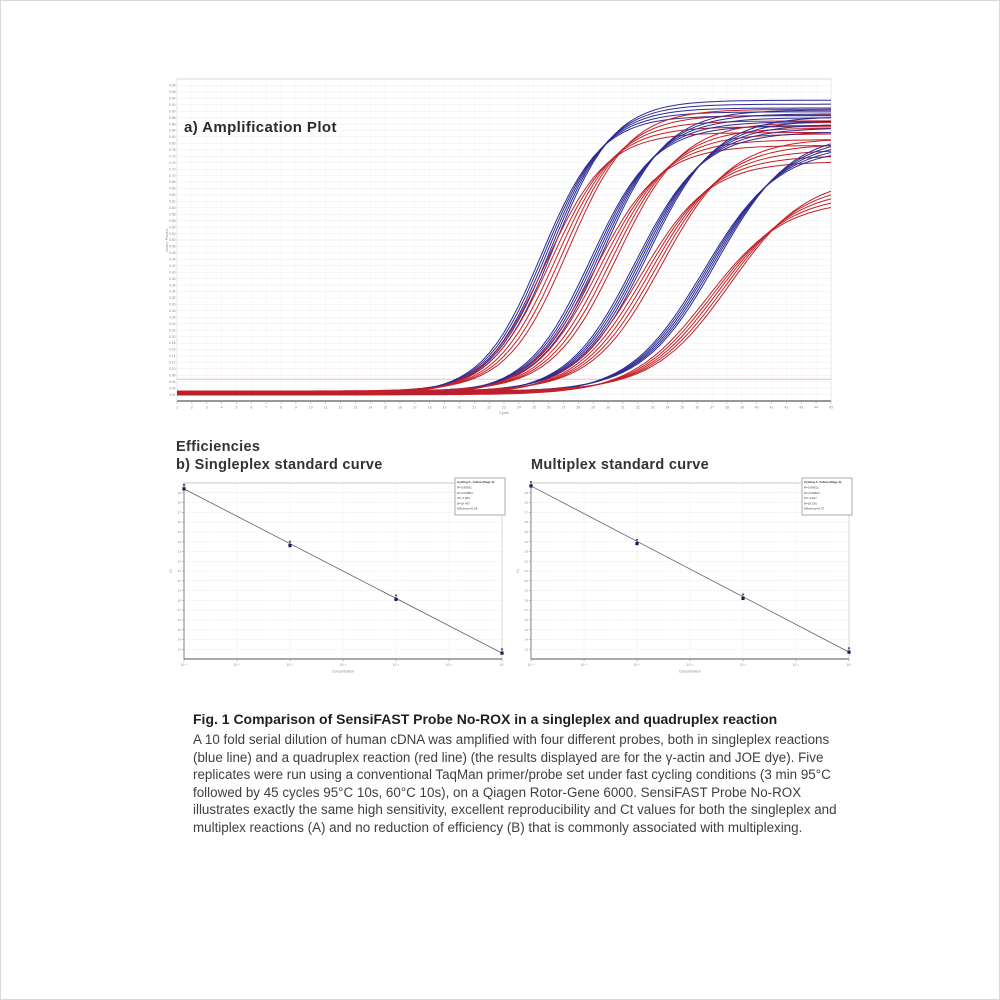  What do you see at coordinates (527, 610) in the screenshot?
I see `svg-text: 17` at bounding box center [527, 610].